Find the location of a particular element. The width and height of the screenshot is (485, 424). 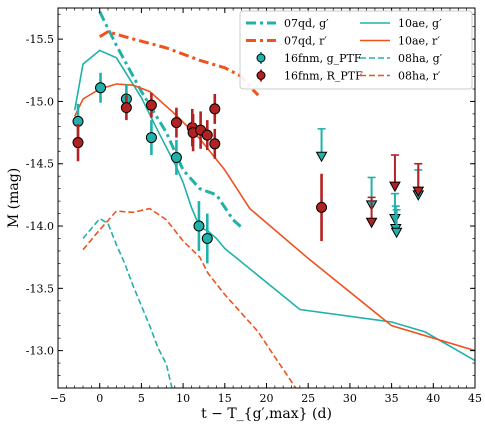

x-tick-label: 15 is located at coordinates (225, 398).